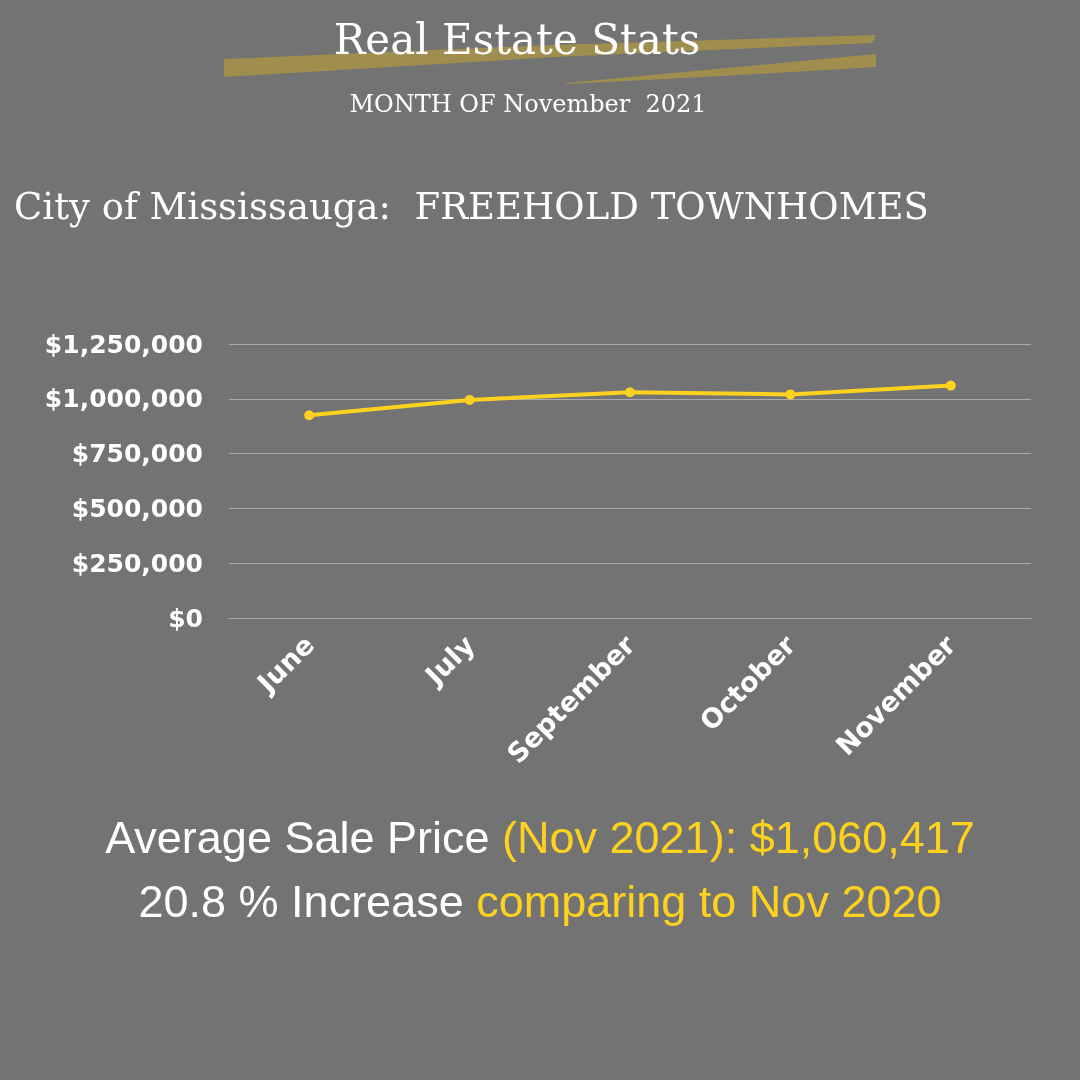 The image size is (1080, 1080). I want to click on y-tick-label: $1,000,000, so click(123, 399).